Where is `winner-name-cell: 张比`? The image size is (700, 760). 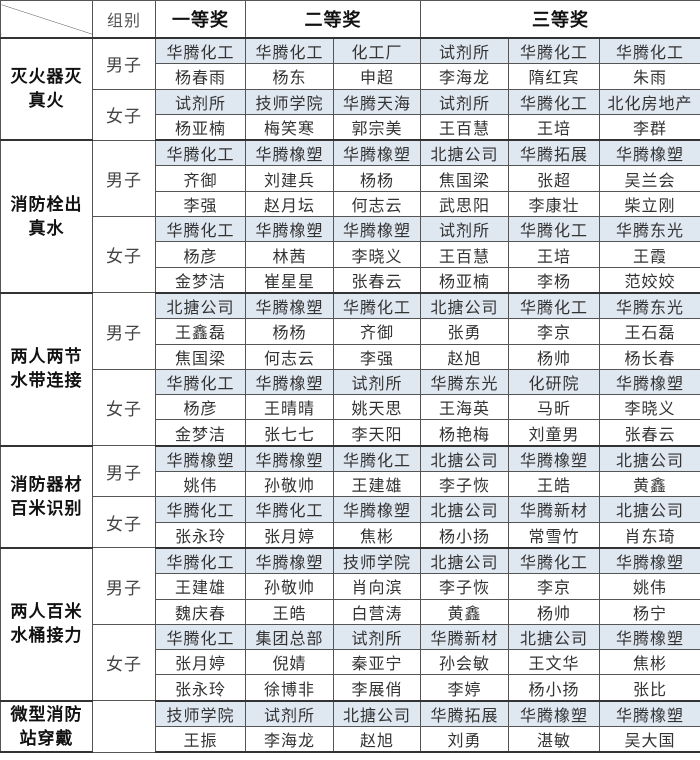
winner-name-cell: 张比 is located at coordinates (649, 688).